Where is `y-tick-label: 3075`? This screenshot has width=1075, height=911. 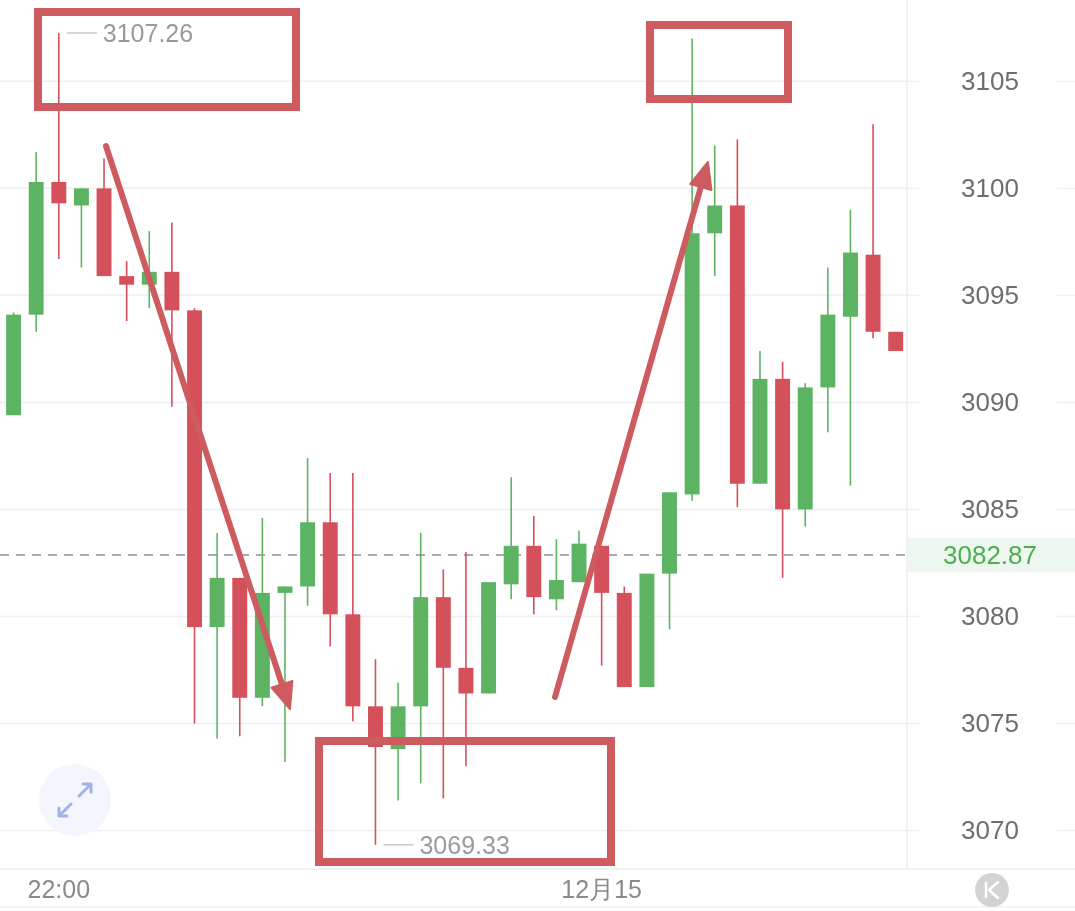
y-tick-label: 3075 is located at coordinates (990, 723).